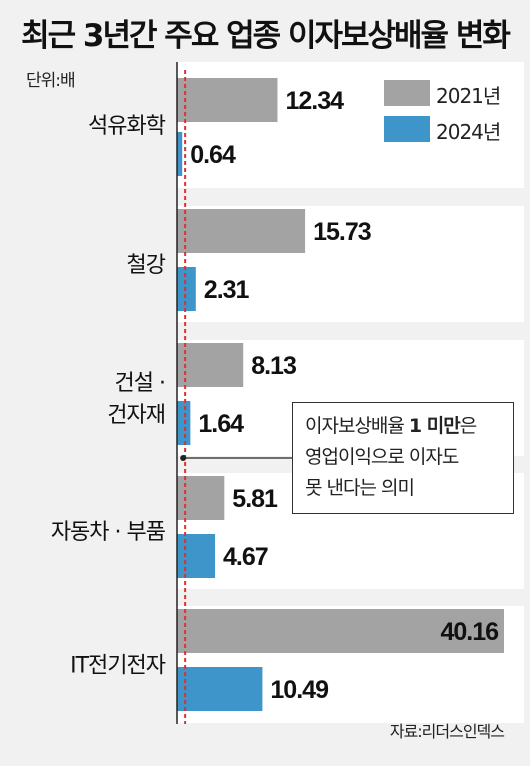 The image size is (530, 766). What do you see at coordinates (213, 155) in the screenshot?
I see `data-label: 0.64` at bounding box center [213, 155].